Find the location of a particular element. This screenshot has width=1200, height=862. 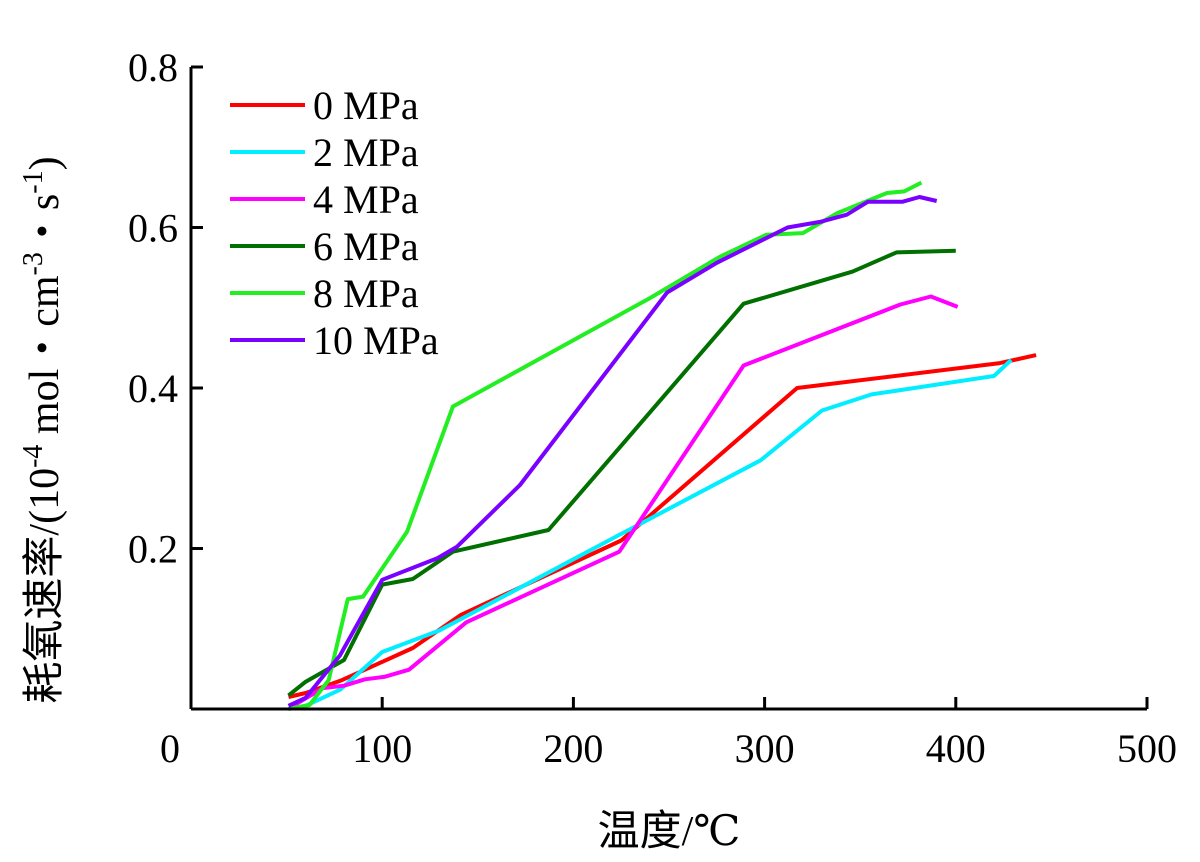

x-tick-label: 400 is located at coordinates (956, 748).